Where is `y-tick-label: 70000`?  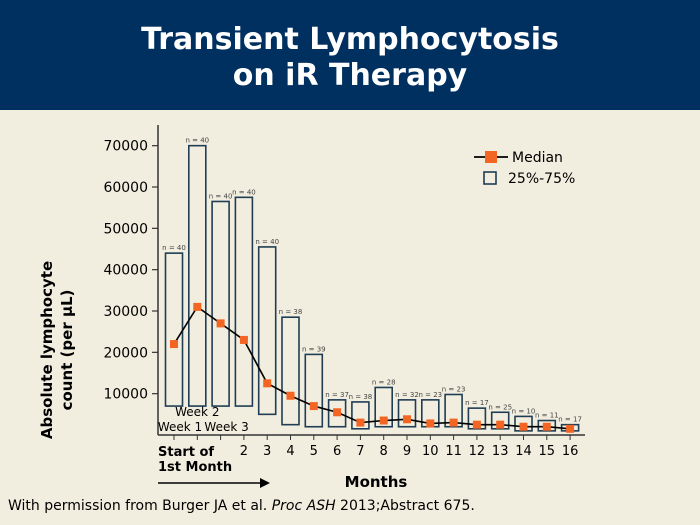 y-tick-label: 70000 is located at coordinates (125, 147).